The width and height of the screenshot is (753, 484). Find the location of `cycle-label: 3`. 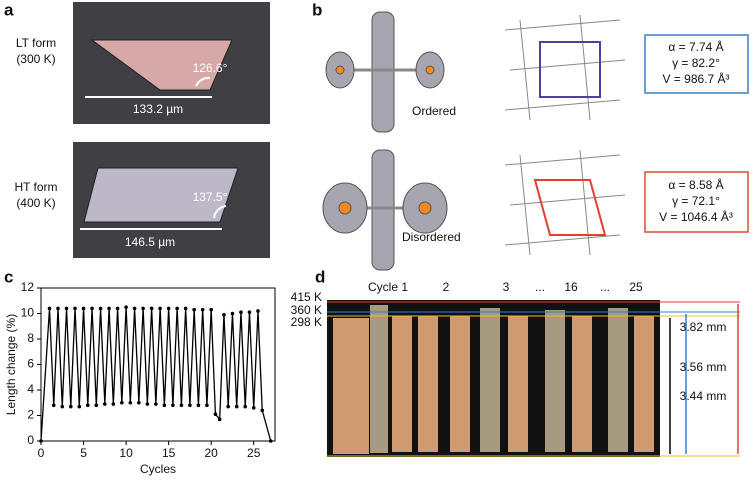

cycle-label: 3 is located at coordinates (506, 287).